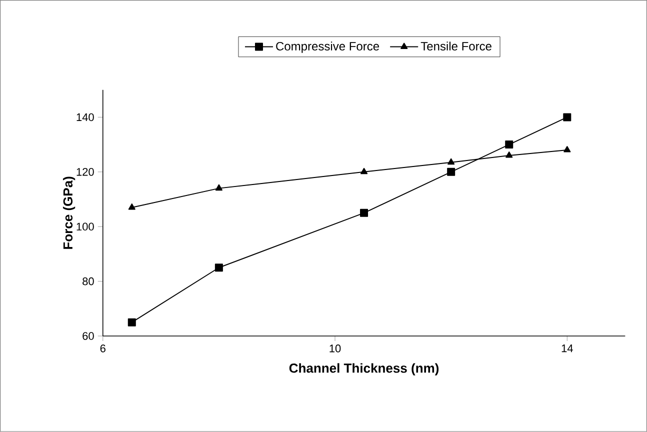  What do you see at coordinates (69, 212) in the screenshot?
I see `y-axis-title: Force (GPa)` at bounding box center [69, 212].